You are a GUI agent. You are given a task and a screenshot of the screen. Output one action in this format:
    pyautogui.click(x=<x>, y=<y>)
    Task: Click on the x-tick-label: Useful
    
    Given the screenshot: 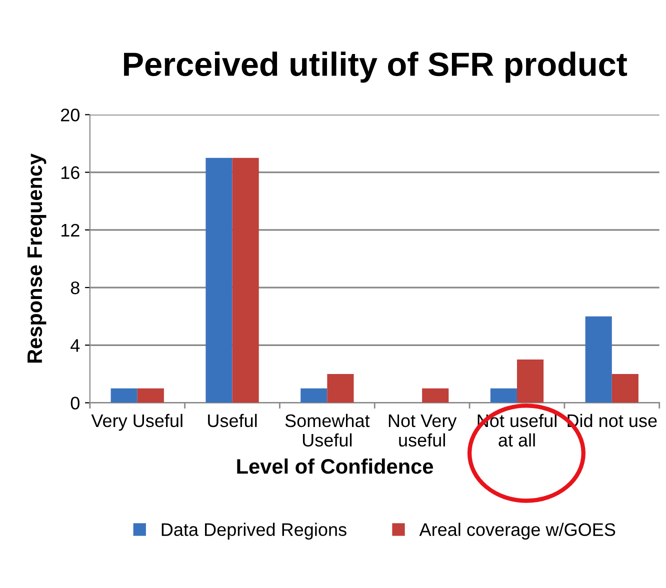 What is the action you would take?
    pyautogui.click(x=232, y=421)
    